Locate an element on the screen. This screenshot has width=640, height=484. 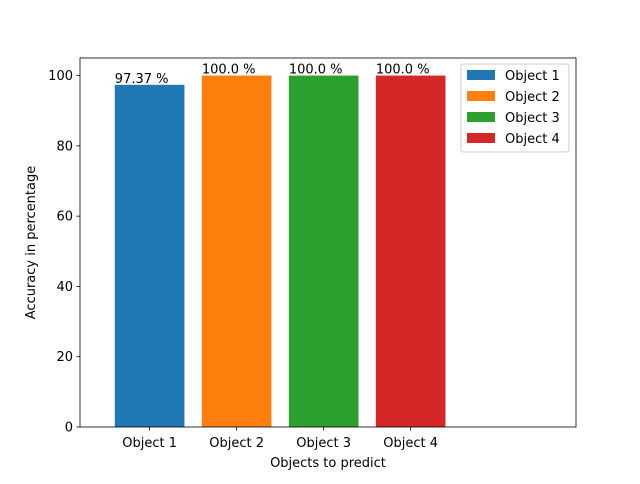
x-tick-label-object-2: Object 2 is located at coordinates (236, 443).